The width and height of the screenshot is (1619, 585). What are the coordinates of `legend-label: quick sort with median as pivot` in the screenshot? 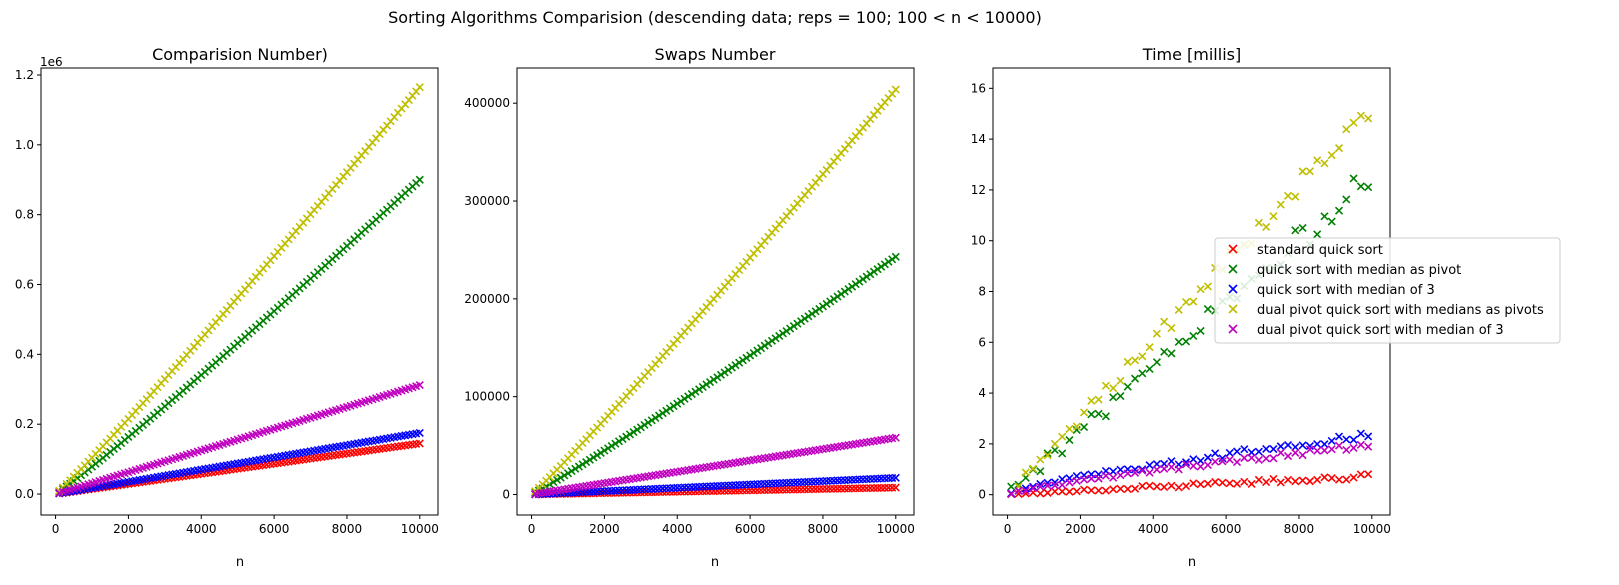 It's located at (1359, 270).